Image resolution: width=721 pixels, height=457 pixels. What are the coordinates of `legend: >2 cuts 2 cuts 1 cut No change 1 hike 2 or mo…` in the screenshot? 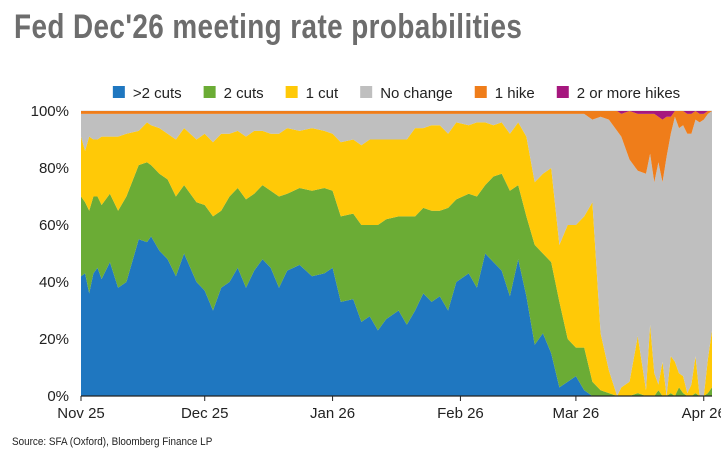 It's located at (396, 93).